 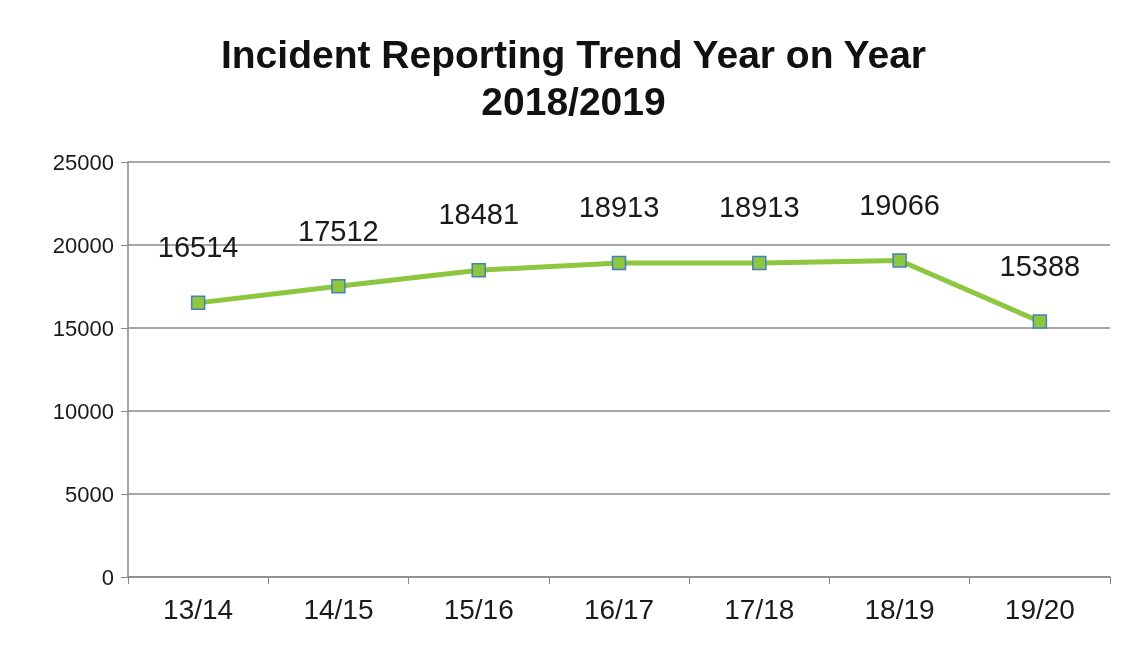 I want to click on x-tick-label: 15/16, so click(x=478, y=609).